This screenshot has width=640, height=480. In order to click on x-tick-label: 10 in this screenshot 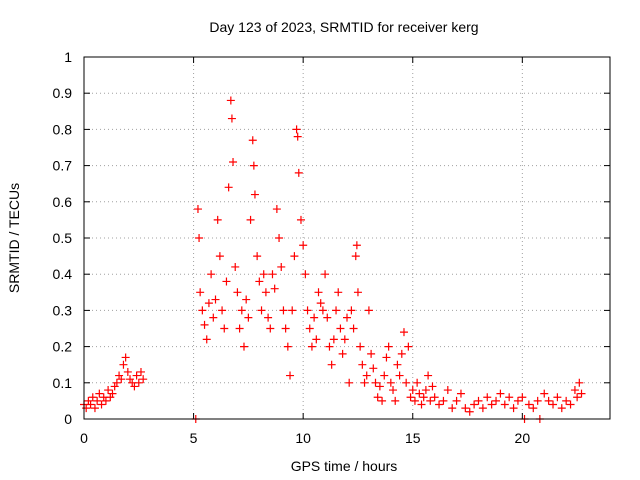, I will do `click(303, 438)`.